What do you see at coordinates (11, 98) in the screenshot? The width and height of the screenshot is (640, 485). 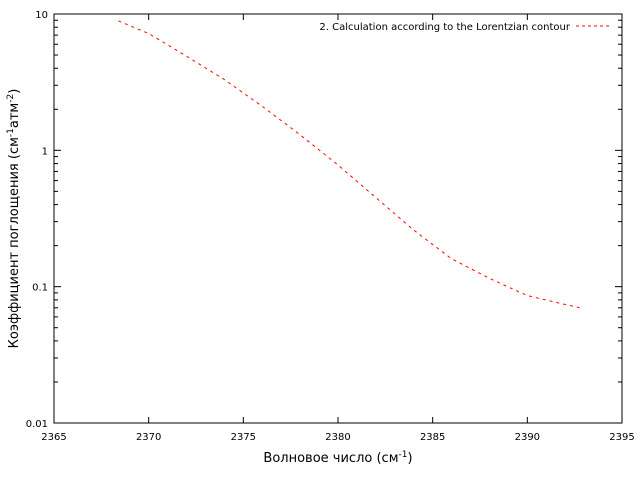 I see `y-axis-title-sup-2: -2` at bounding box center [11, 98].